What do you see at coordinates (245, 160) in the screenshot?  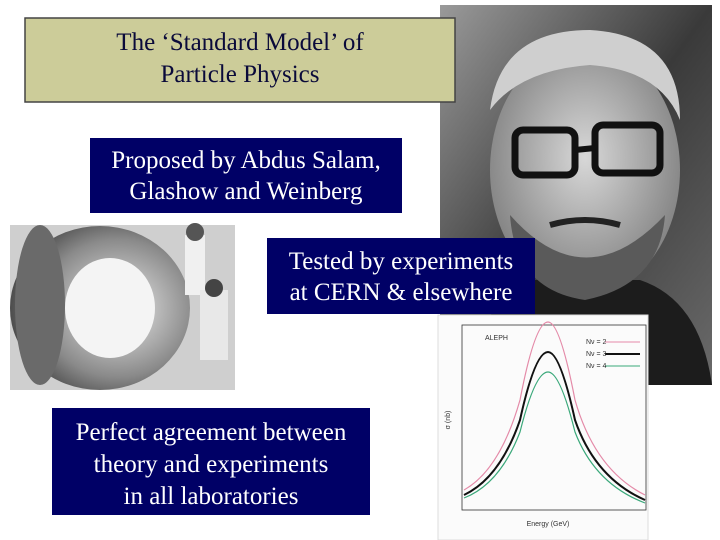 I see `box-line: Proposed by Abdus Salam,` at bounding box center [245, 160].